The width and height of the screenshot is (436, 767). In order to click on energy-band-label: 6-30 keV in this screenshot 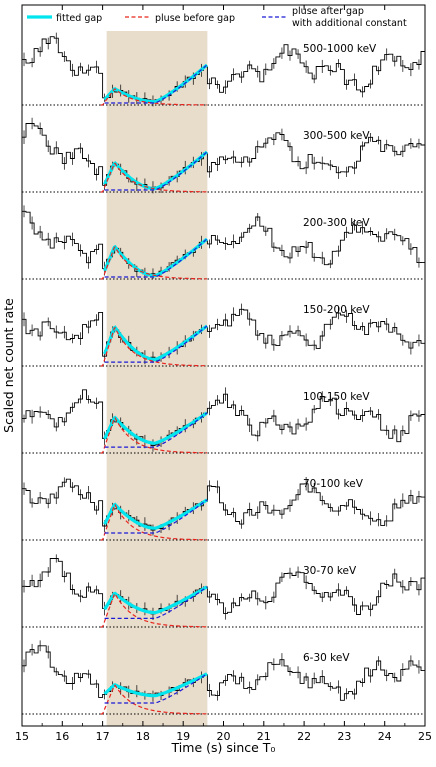, I will do `click(326, 658)`.